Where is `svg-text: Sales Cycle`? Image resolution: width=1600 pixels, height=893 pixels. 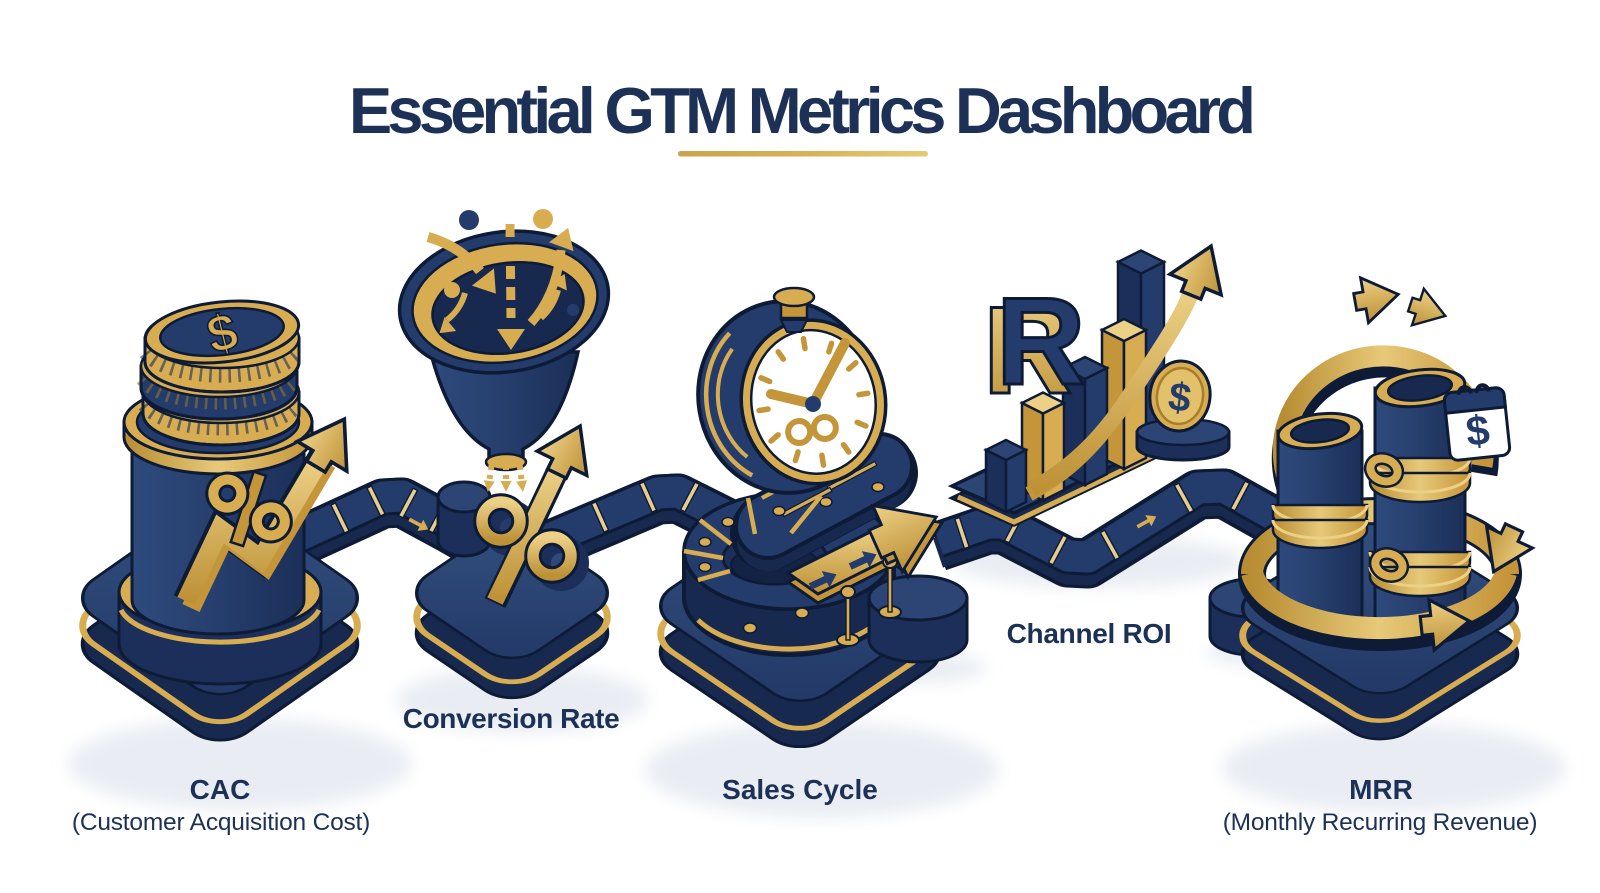 svg-text: Sales Cycle is located at coordinates (800, 789).